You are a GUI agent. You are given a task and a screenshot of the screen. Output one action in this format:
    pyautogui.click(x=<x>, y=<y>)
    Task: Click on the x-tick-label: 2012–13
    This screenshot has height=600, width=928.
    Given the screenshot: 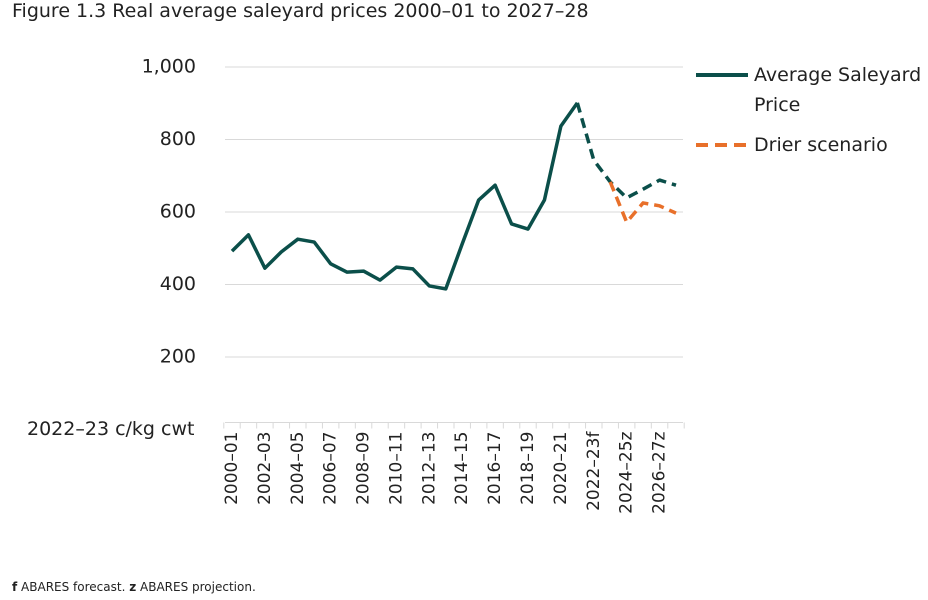 What is the action you would take?
    pyautogui.click(x=429, y=468)
    